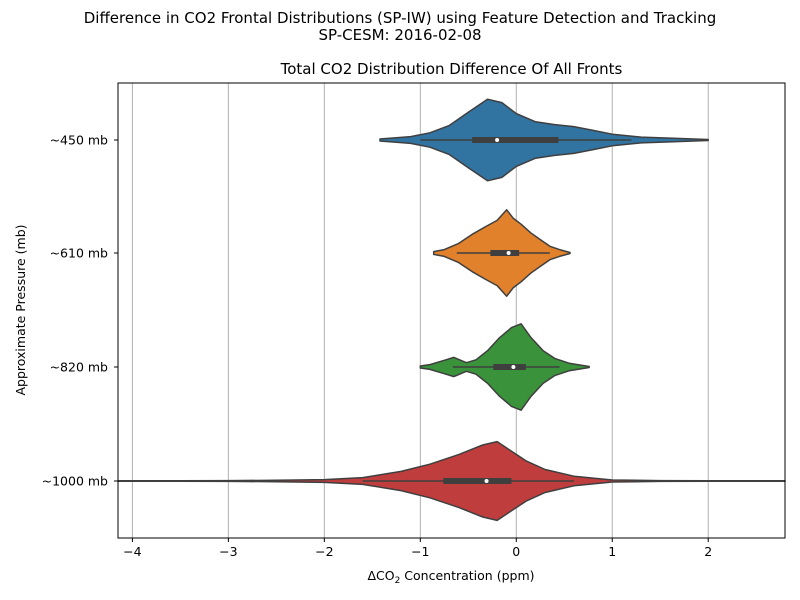 This screenshot has height=600, width=800. Describe the element at coordinates (400, 35) in the screenshot. I see `figure-suptitle-line2: SP-CESM: 2016-02-08` at that location.